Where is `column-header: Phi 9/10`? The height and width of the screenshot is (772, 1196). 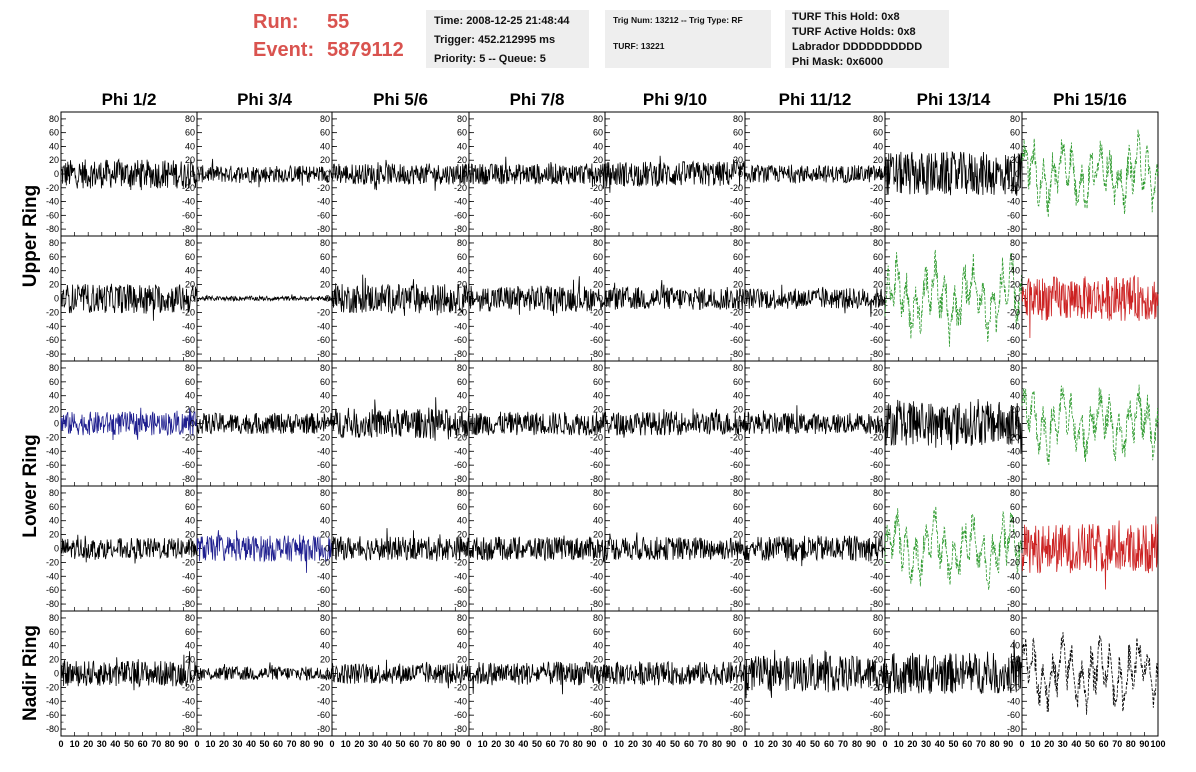 column-header: Phi 9/10 is located at coordinates (675, 99).